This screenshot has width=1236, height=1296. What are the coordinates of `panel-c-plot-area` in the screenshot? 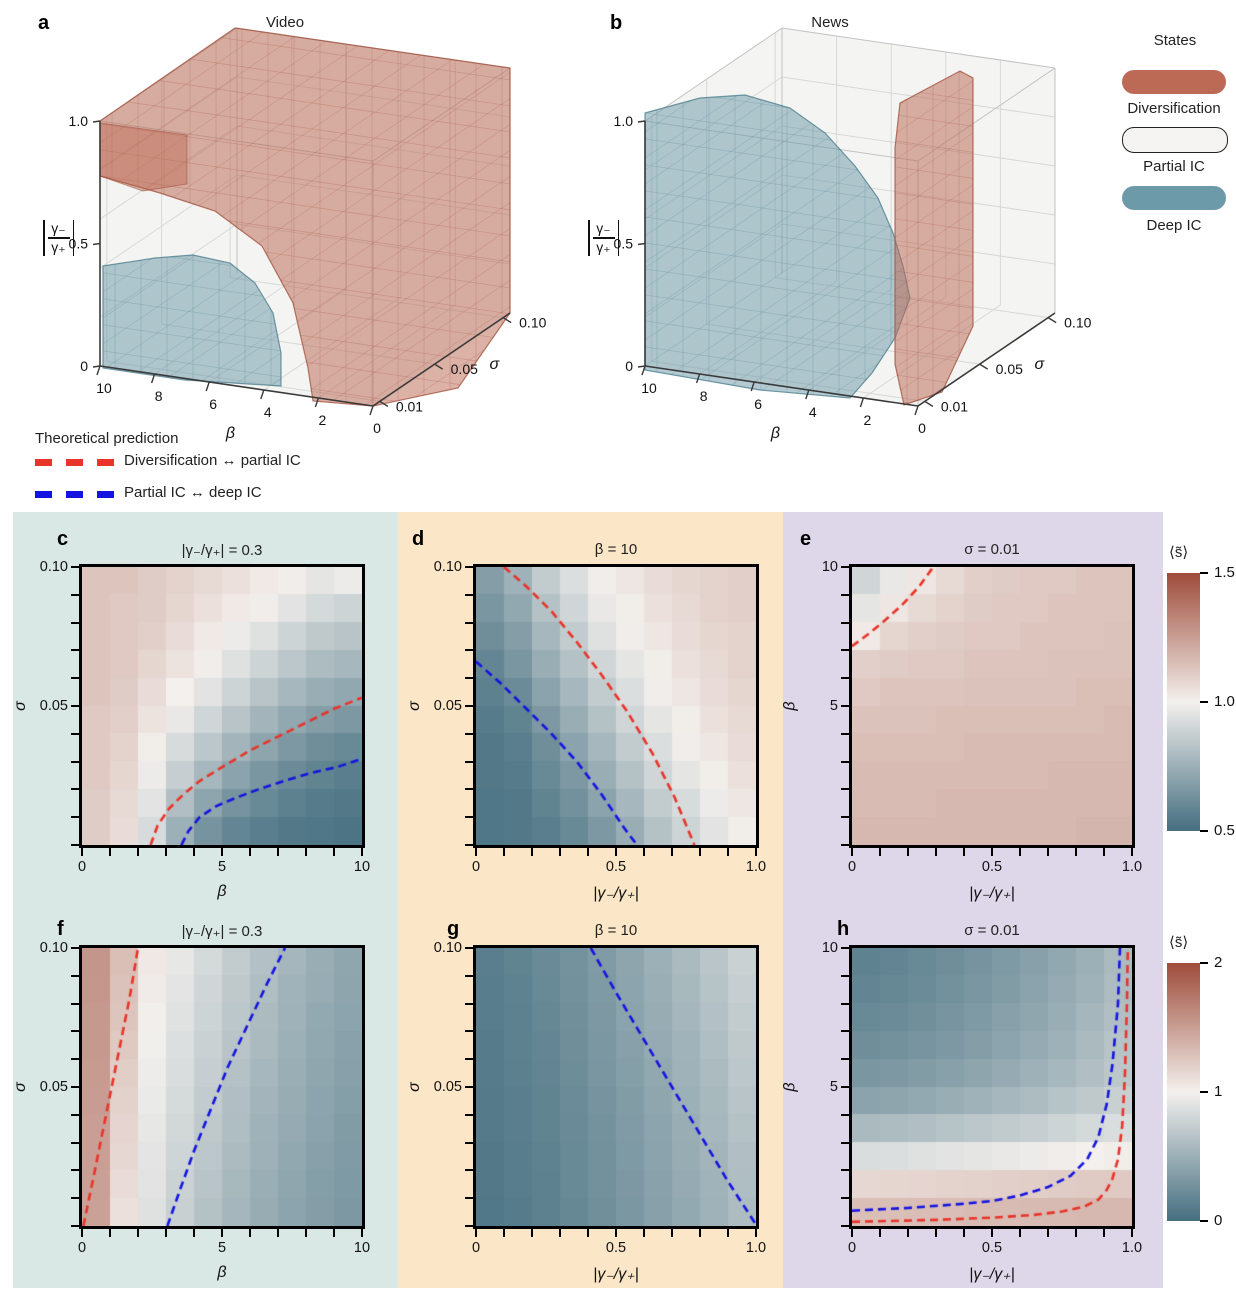 It's located at (222, 706).